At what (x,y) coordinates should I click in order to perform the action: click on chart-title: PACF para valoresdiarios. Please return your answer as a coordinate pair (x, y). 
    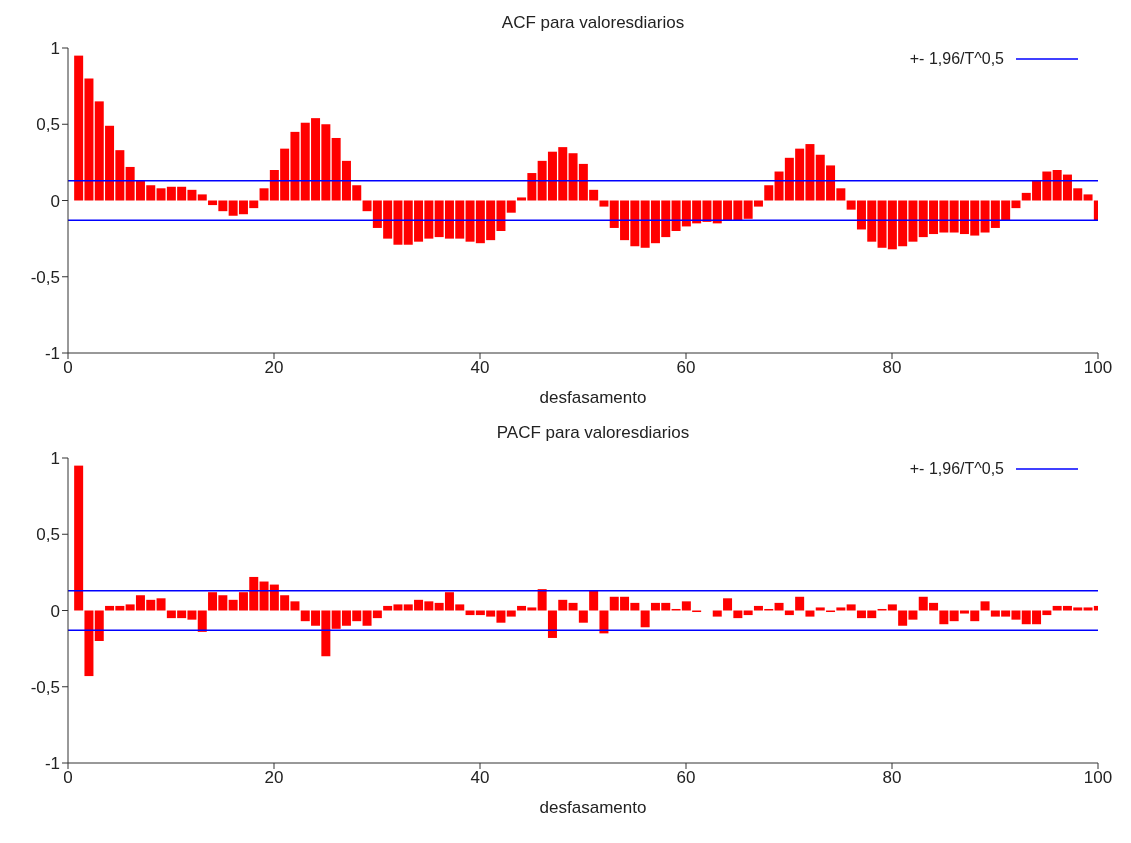
    Looking at the image, I should click on (593, 433).